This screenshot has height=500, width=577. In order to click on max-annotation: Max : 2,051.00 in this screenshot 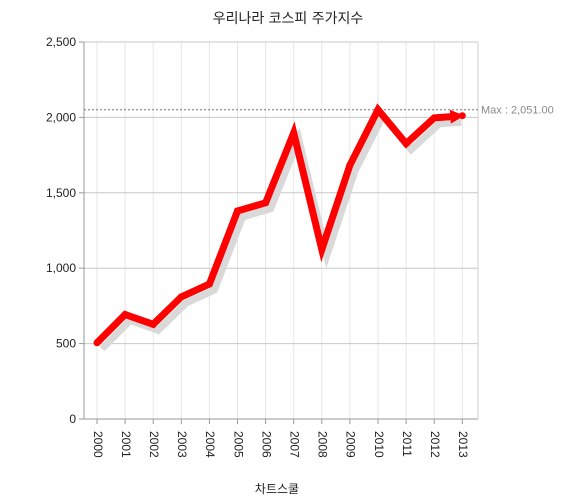, I will do `click(517, 111)`.